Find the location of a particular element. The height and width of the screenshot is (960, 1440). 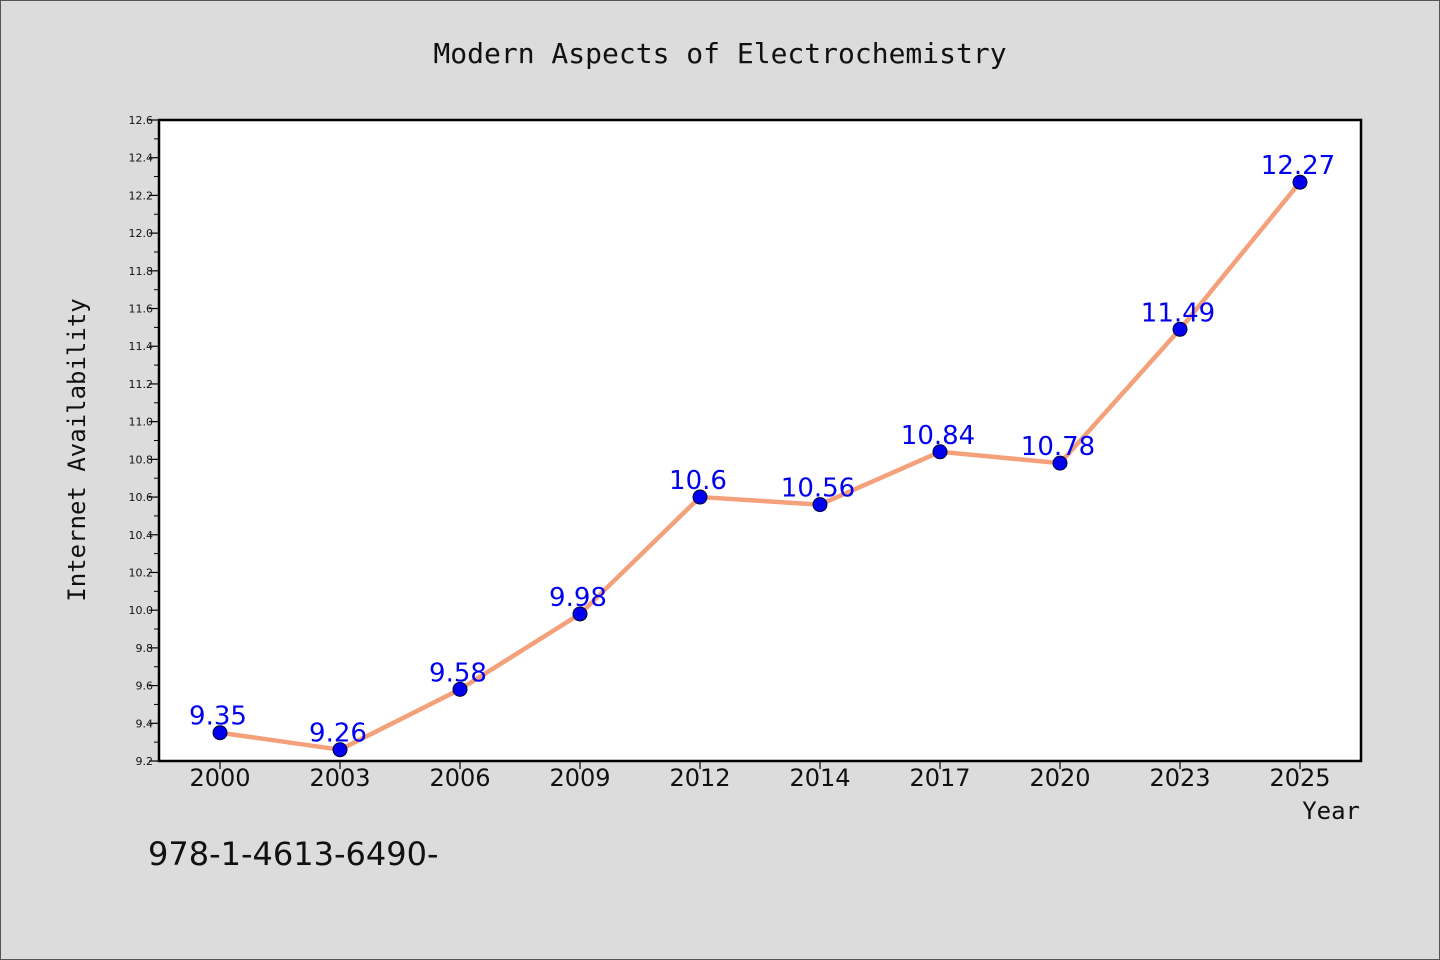

x-tick-label: 2006 is located at coordinates (459, 778).